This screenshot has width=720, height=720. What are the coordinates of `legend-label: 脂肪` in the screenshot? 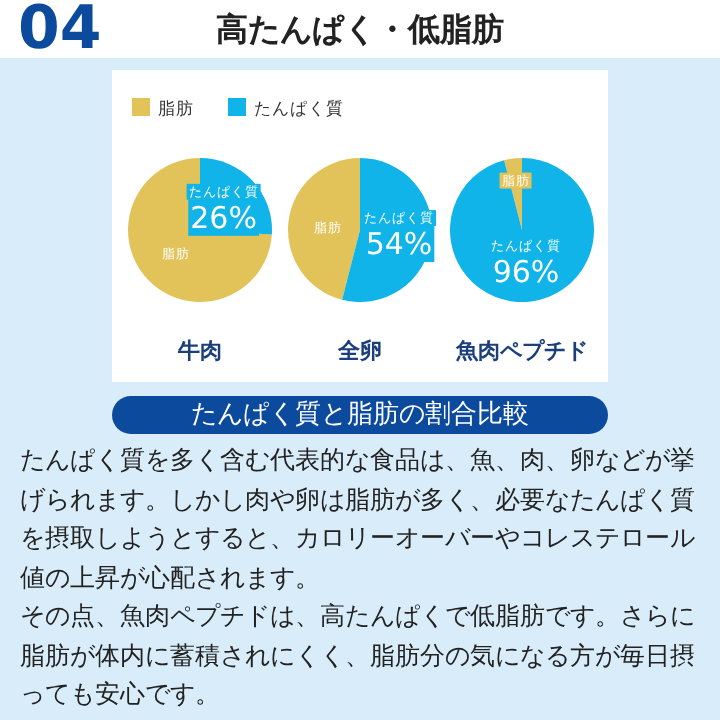 It's located at (176, 109).